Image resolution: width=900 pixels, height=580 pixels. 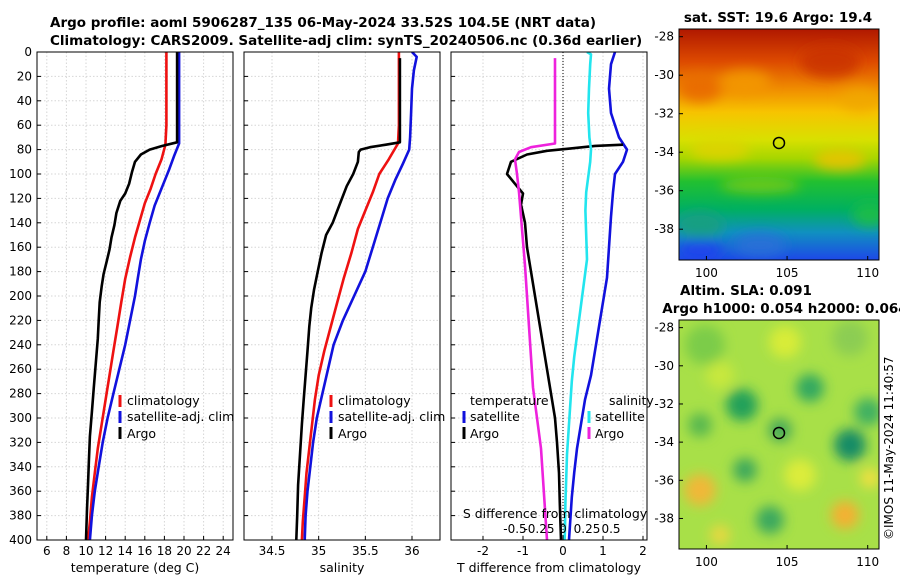 What do you see at coordinates (509, 400) in the screenshot?
I see `legend-title-temperature: temperature` at bounding box center [509, 400].